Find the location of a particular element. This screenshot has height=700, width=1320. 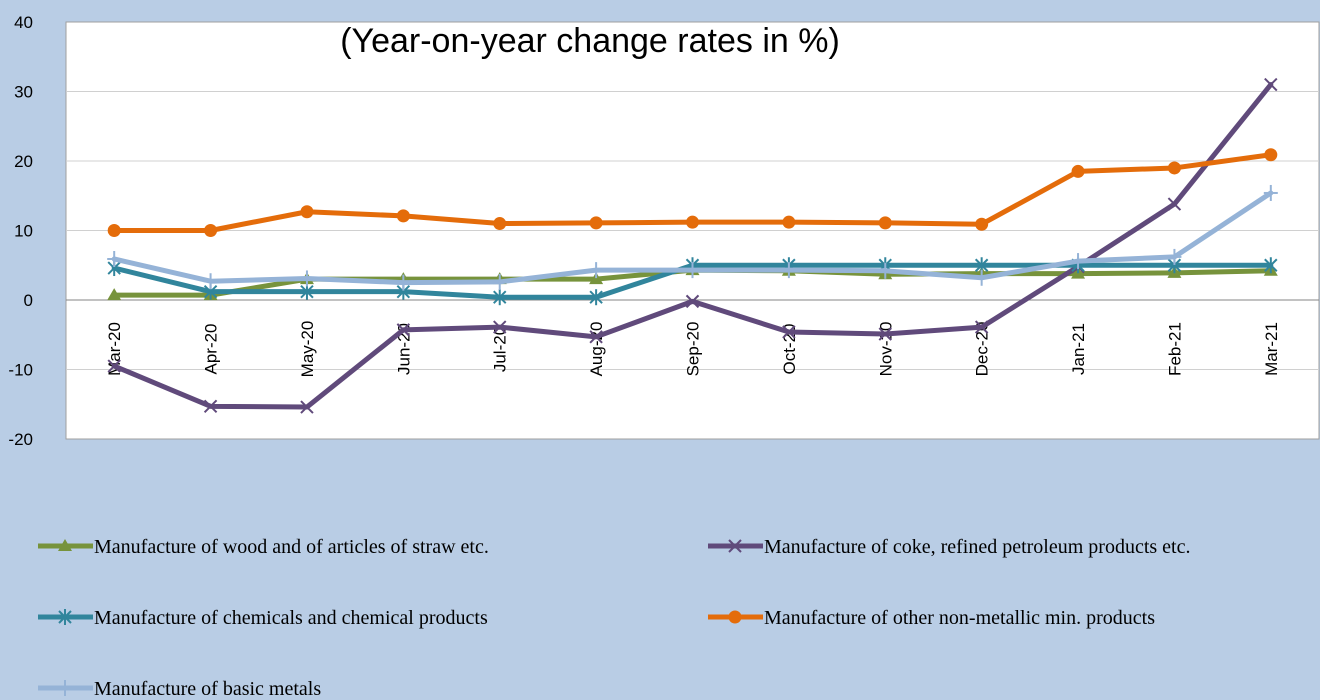

legend-item: Manufacture of basic metals is located at coordinates (179, 689).